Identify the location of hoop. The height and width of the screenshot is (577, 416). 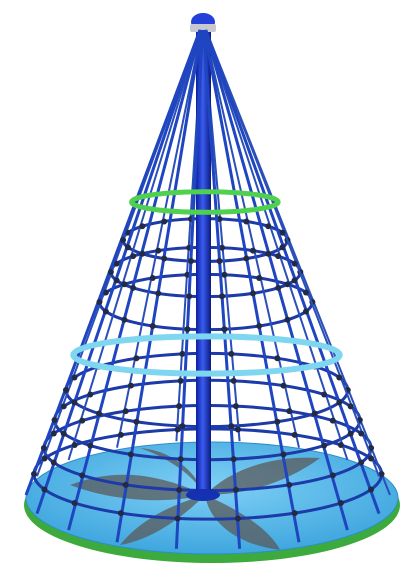
(206, 355).